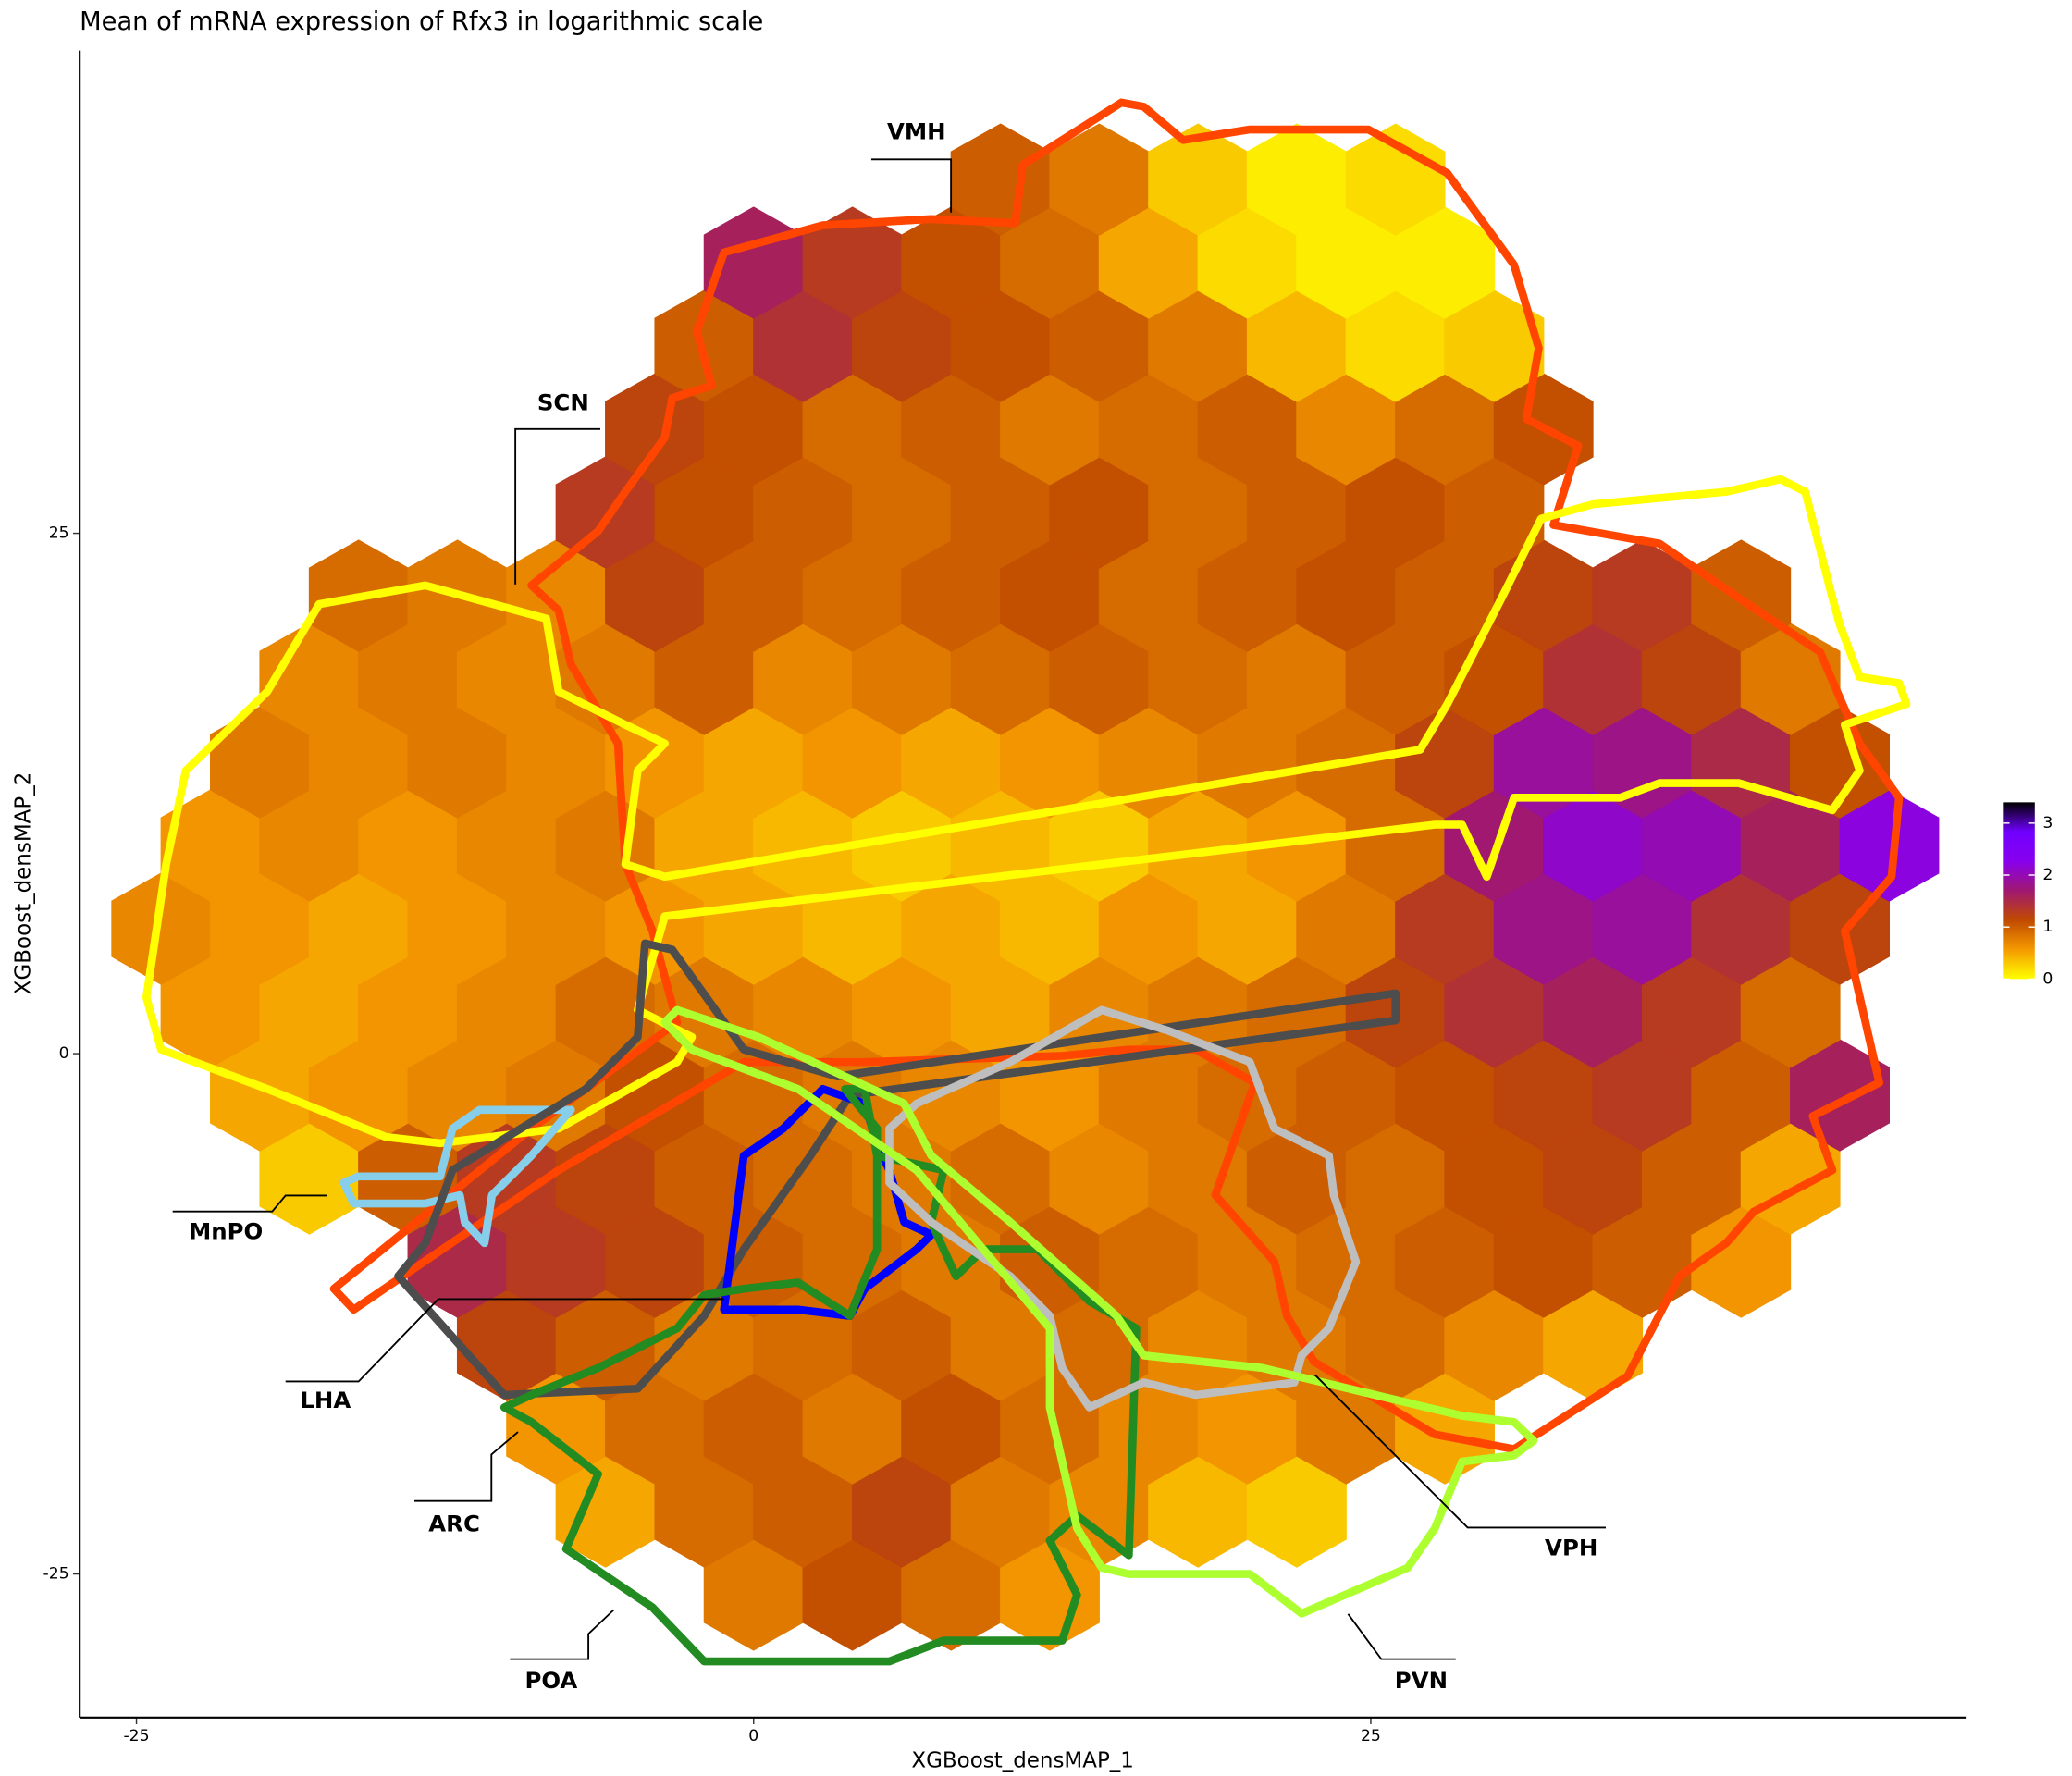 The height and width of the screenshot is (1776, 2072). I want to click on region-label: VMH, so click(917, 131).